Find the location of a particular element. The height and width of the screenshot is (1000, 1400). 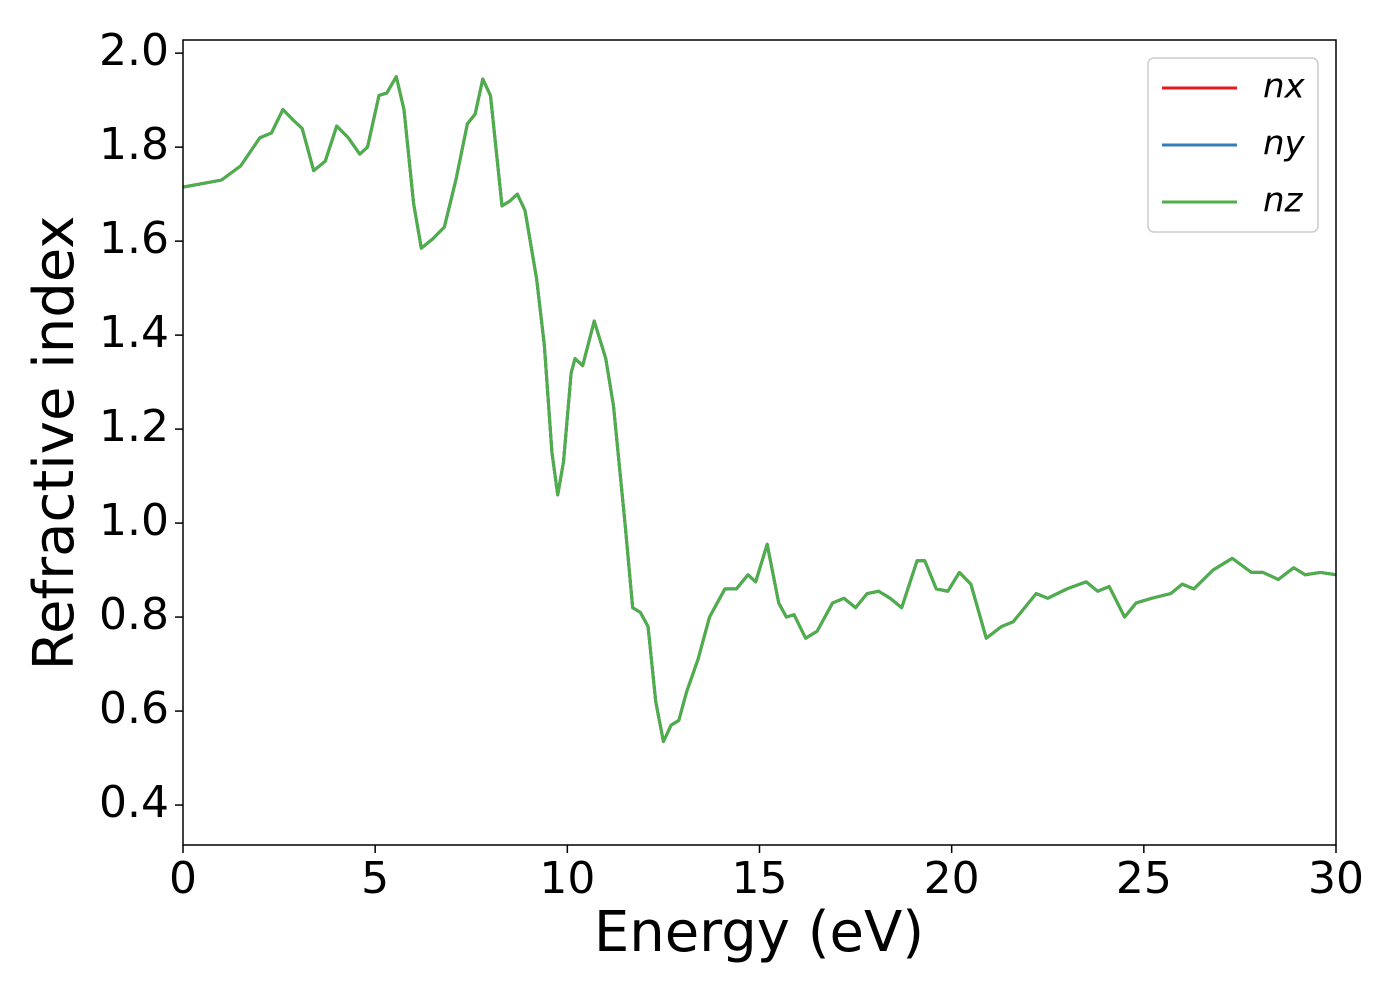

y-tick-label: 1.6 is located at coordinates (134, 238).